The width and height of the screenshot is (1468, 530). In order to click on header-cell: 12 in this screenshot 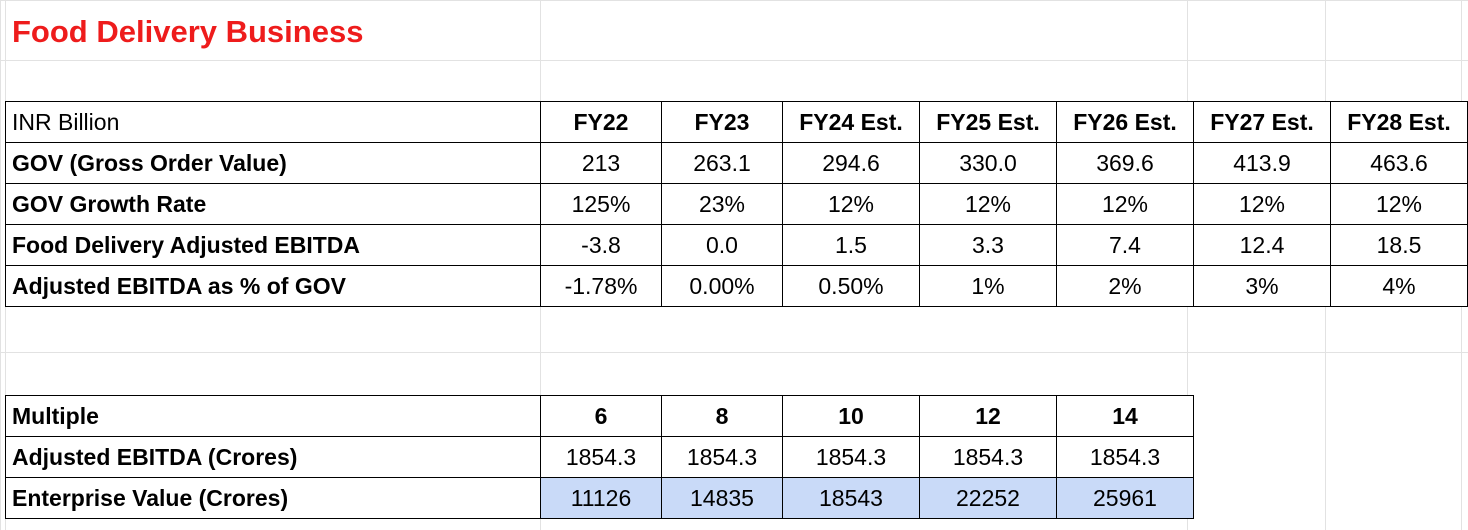, I will do `click(988, 416)`.